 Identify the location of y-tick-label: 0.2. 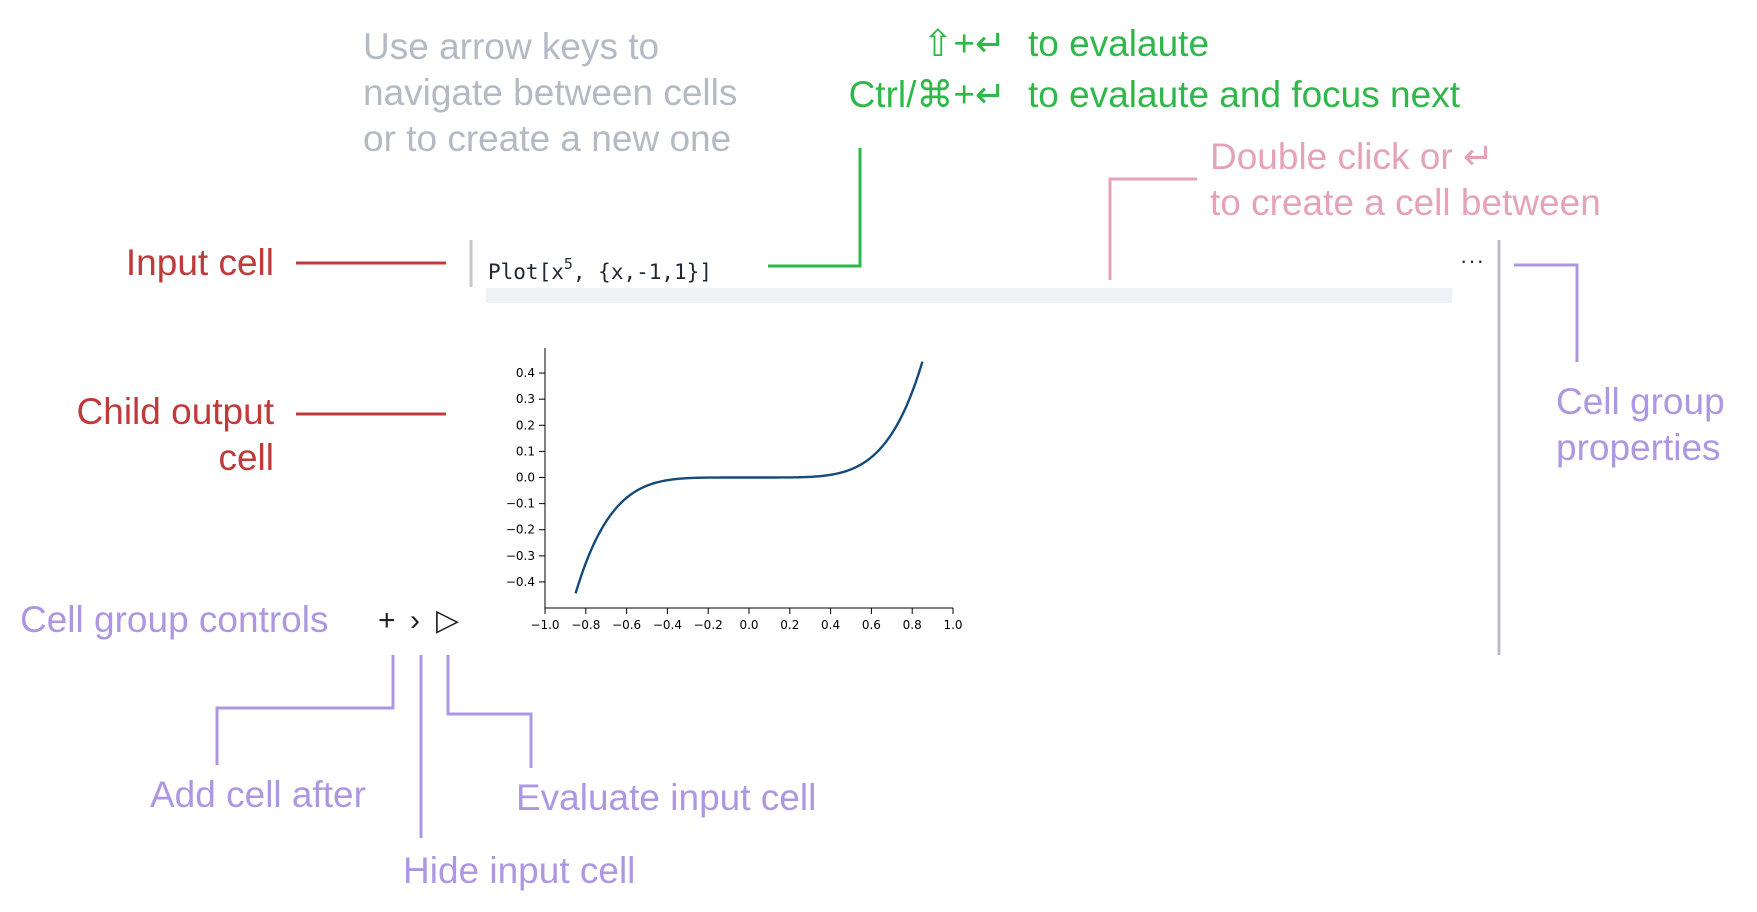
(525, 425).